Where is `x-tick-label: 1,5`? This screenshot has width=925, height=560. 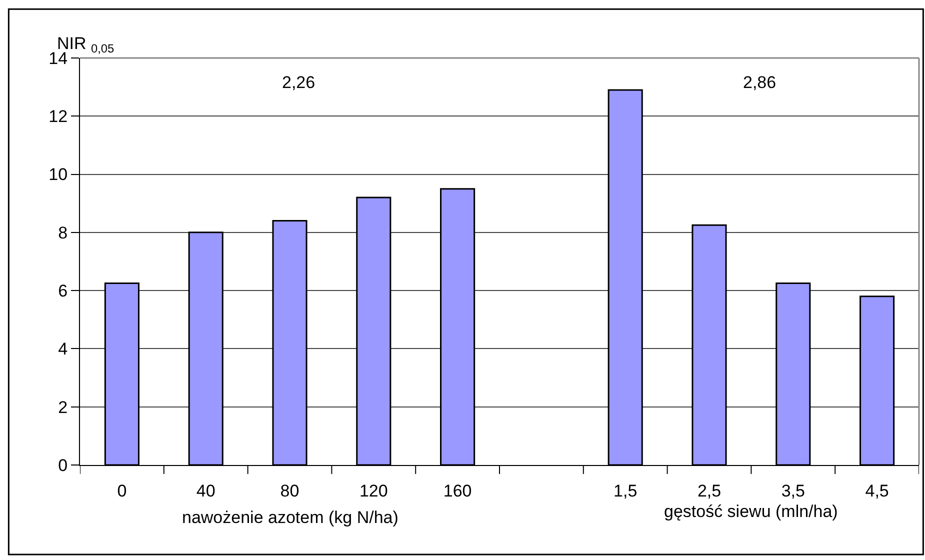
x-tick-label: 1,5 is located at coordinates (626, 490).